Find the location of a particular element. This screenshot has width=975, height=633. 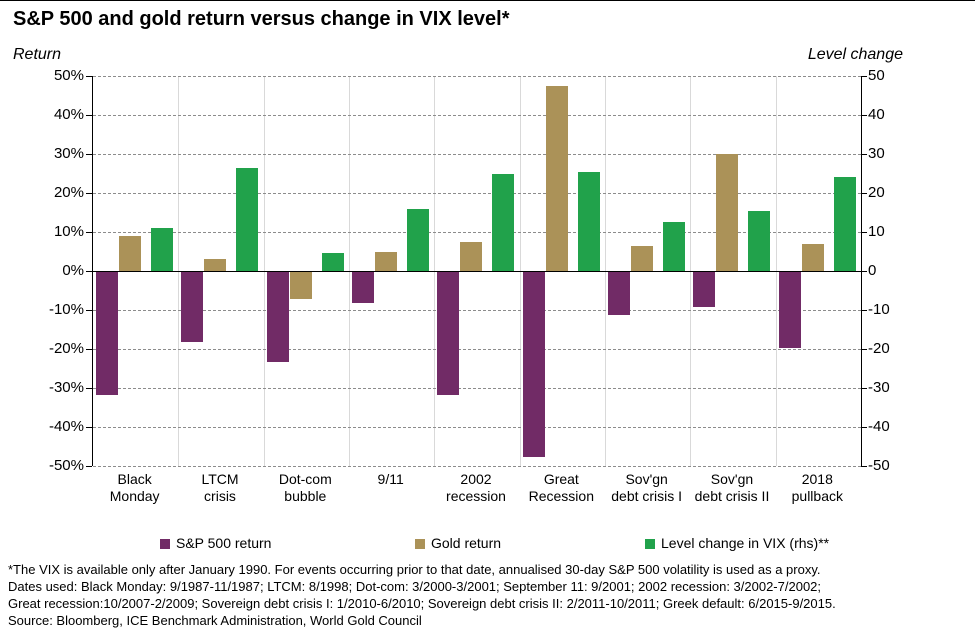

category-label: 2018 pullback is located at coordinates (817, 488).